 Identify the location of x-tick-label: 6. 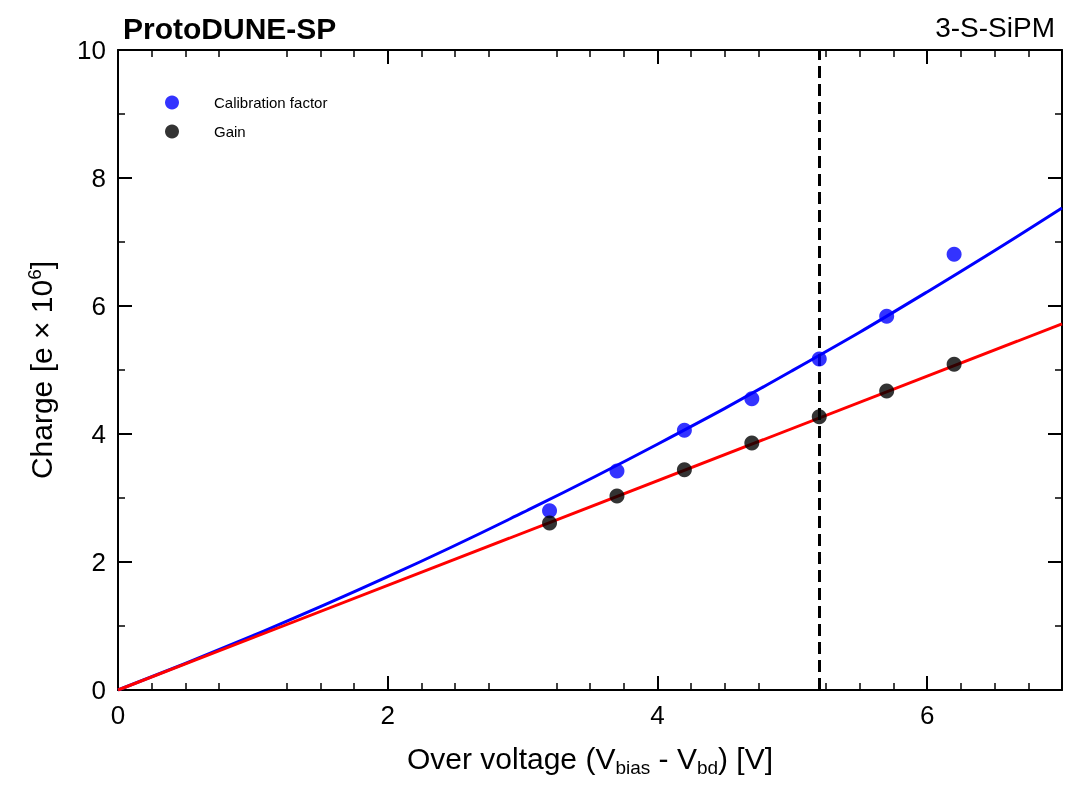
(927, 715).